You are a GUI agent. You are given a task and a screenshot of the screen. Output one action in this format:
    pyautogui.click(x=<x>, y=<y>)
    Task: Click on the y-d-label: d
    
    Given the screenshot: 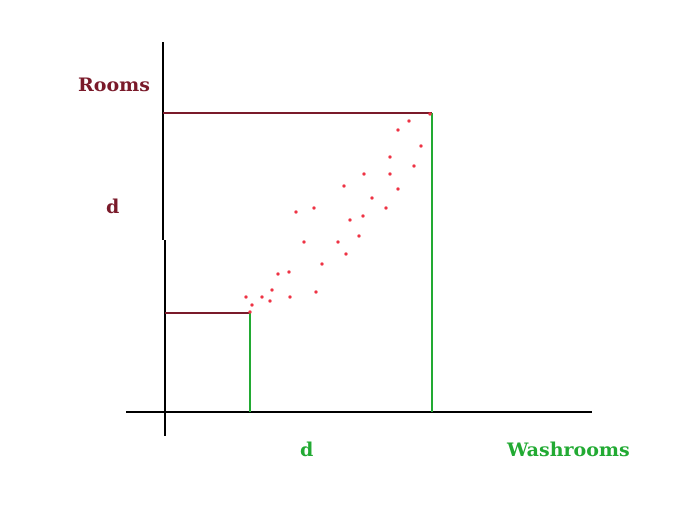 What is the action you would take?
    pyautogui.click(x=112, y=207)
    